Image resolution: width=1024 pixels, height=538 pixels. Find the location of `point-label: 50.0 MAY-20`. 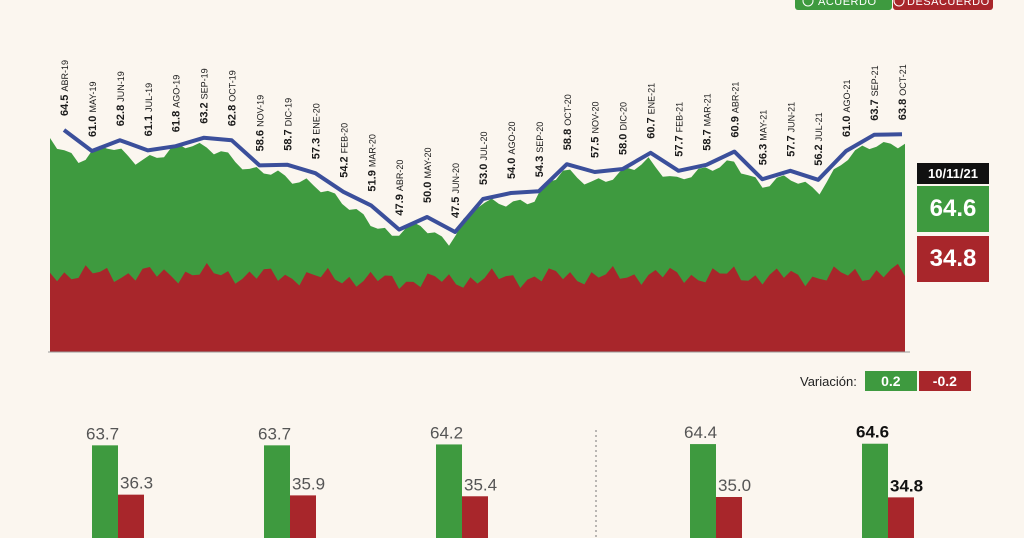

point-label: 50.0 MAY-20 is located at coordinates (428, 176).